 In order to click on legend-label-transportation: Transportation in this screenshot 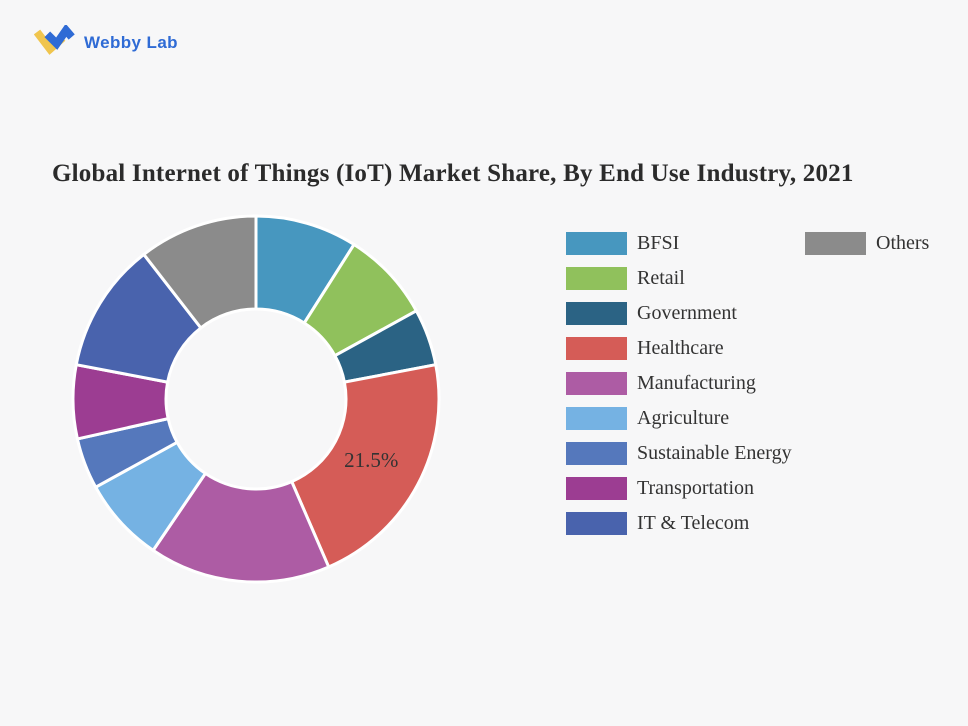, I will do `click(696, 488)`.